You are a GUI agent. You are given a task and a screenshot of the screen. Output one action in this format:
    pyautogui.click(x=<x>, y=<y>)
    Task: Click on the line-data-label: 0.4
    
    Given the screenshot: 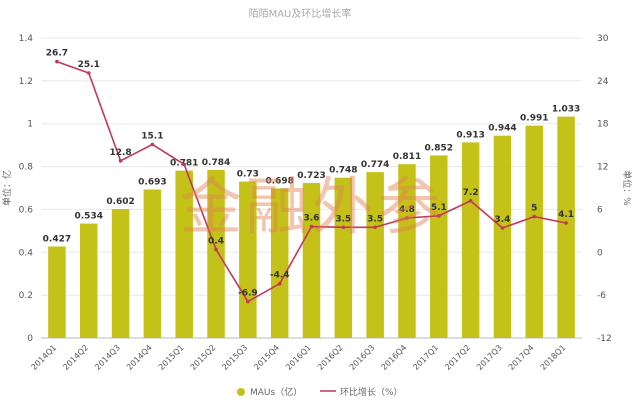 What is the action you would take?
    pyautogui.click(x=216, y=241)
    